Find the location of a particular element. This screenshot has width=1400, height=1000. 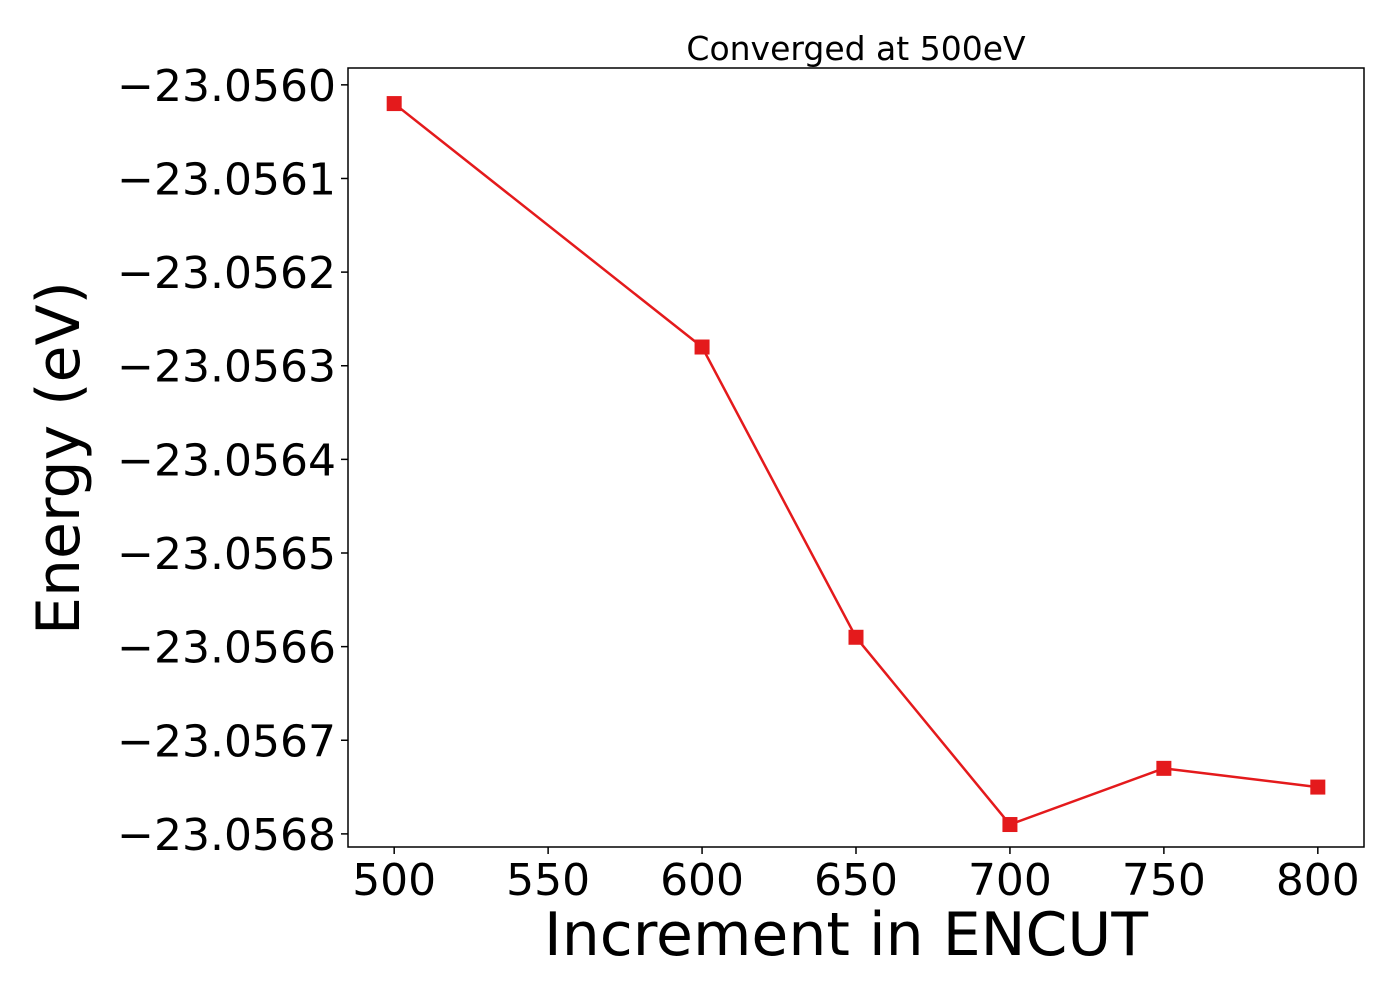

y-tick-label: −23.0564 is located at coordinates (226, 460).